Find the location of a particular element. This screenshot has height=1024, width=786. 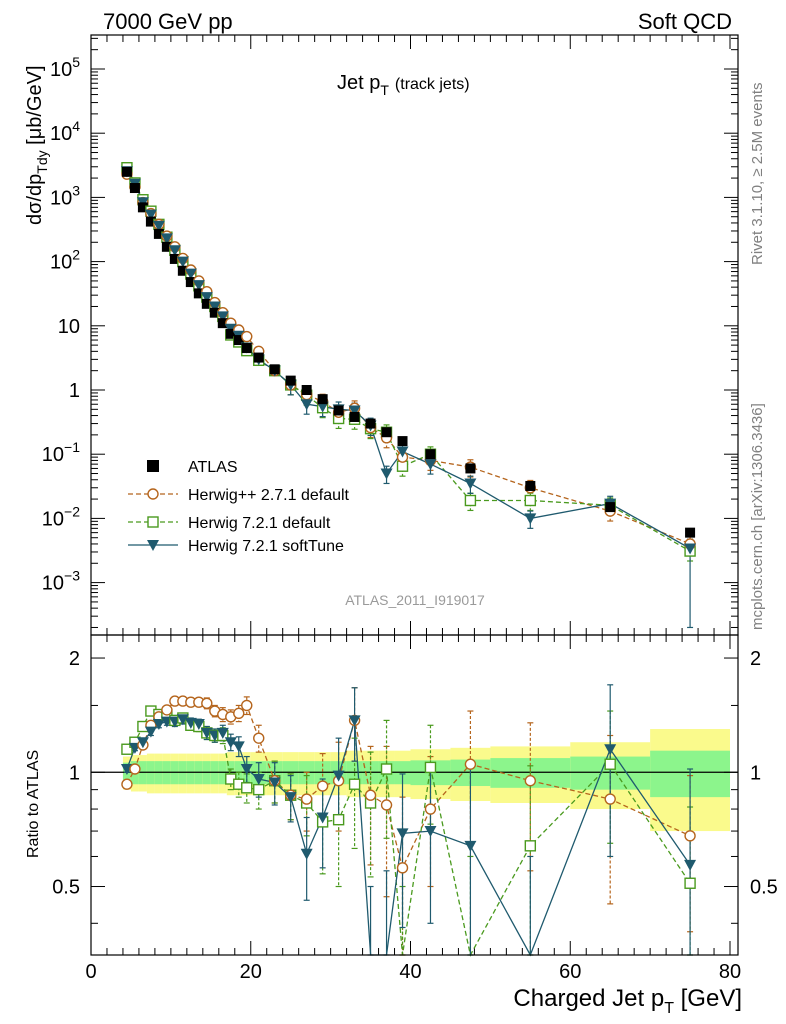

ratio-y-tick-label-right: 2 is located at coordinates (755, 659).